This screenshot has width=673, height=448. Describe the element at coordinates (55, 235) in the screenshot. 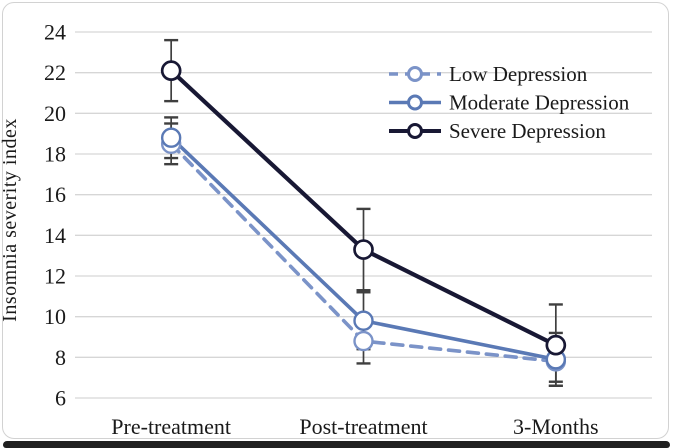

I see `y-tick-label: 14` at that location.